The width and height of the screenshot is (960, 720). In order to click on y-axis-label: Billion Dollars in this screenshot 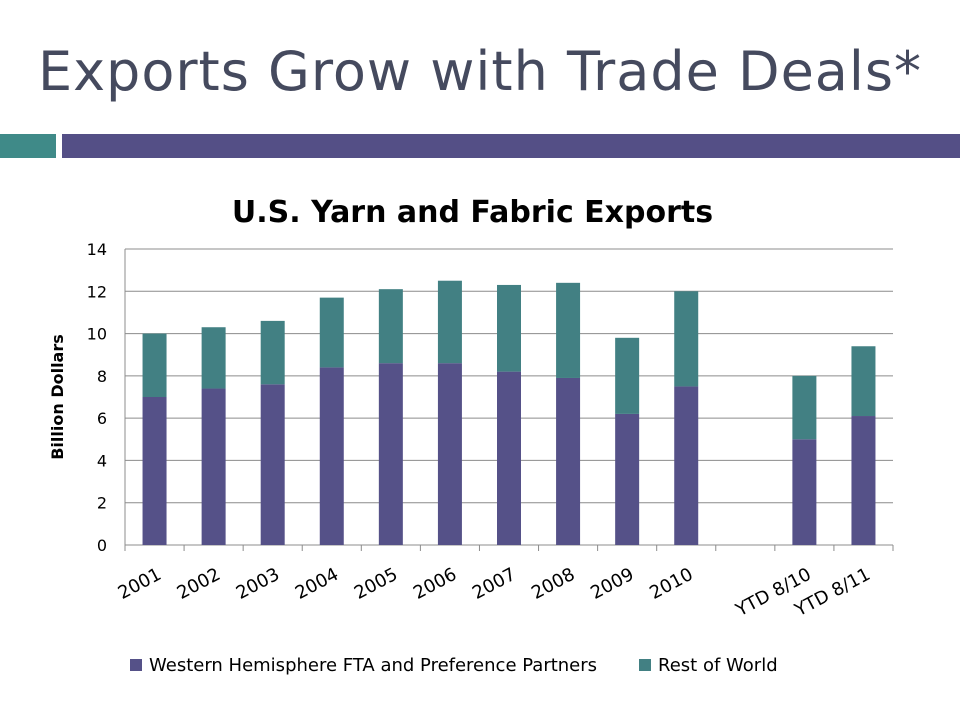, I will do `click(57, 397)`.